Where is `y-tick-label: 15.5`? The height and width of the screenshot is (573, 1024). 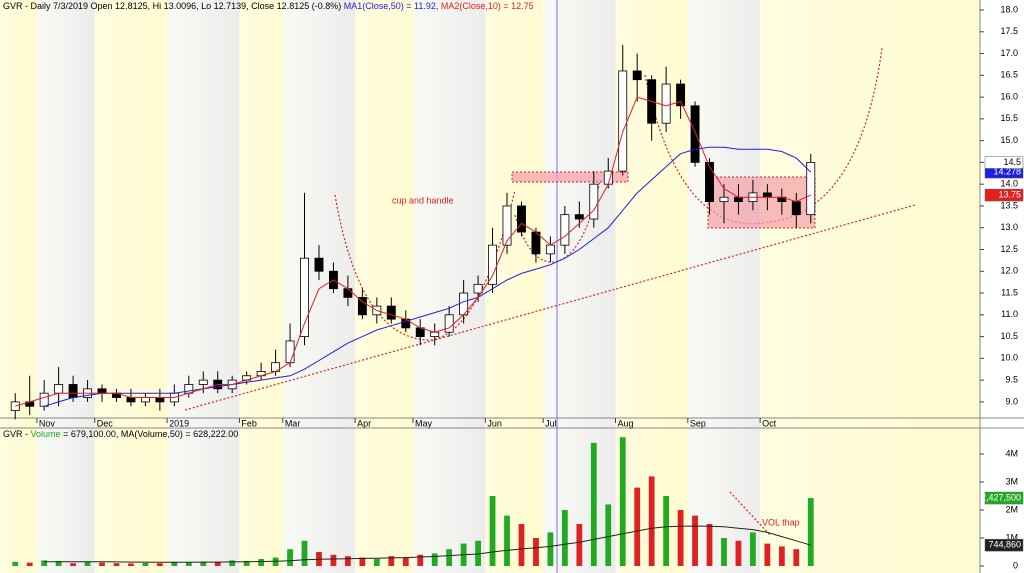 y-tick-label: 15.5 is located at coordinates (1009, 118).